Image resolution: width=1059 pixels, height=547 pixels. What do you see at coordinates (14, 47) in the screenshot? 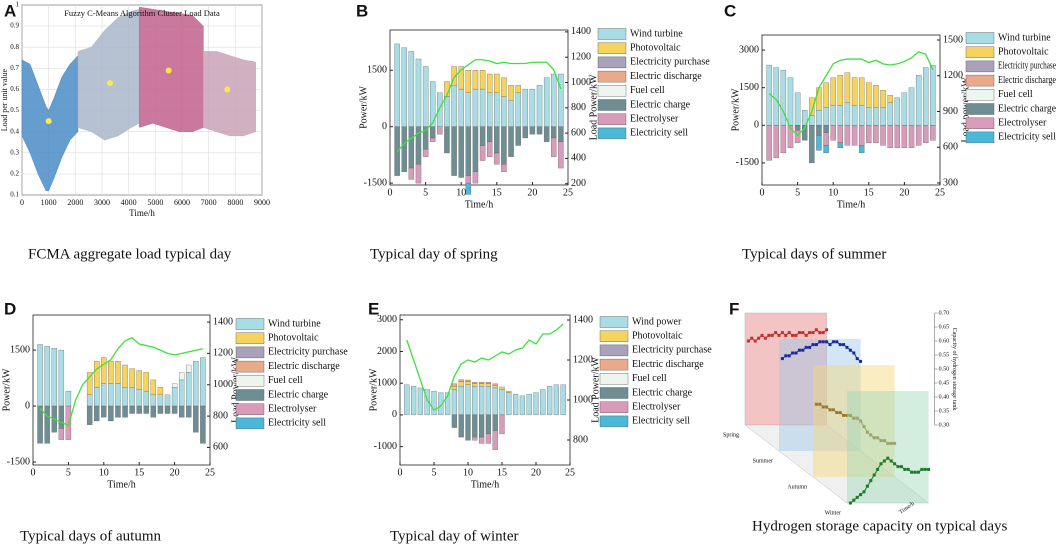
I see `y-tick-label: 0.8` at bounding box center [14, 47].